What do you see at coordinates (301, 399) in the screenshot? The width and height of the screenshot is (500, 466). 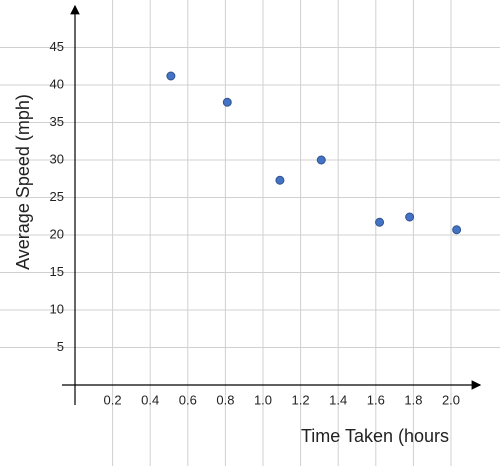 I see `x-tick-label: 1.2` at bounding box center [301, 399].